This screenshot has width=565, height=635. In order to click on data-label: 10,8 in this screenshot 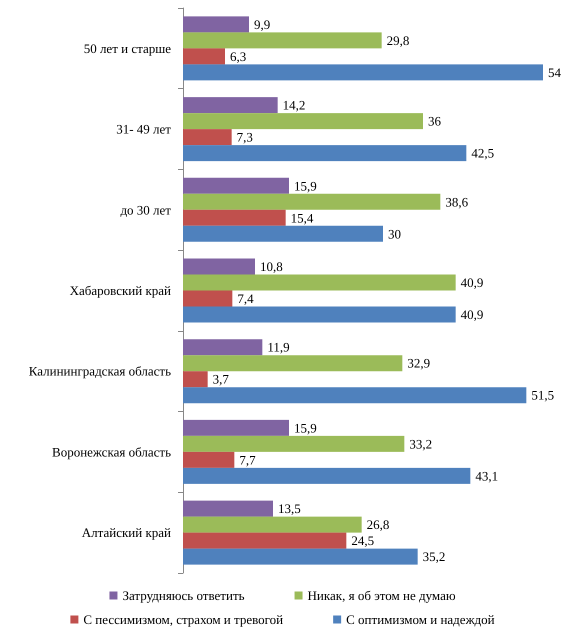, I will do `click(271, 266)`.